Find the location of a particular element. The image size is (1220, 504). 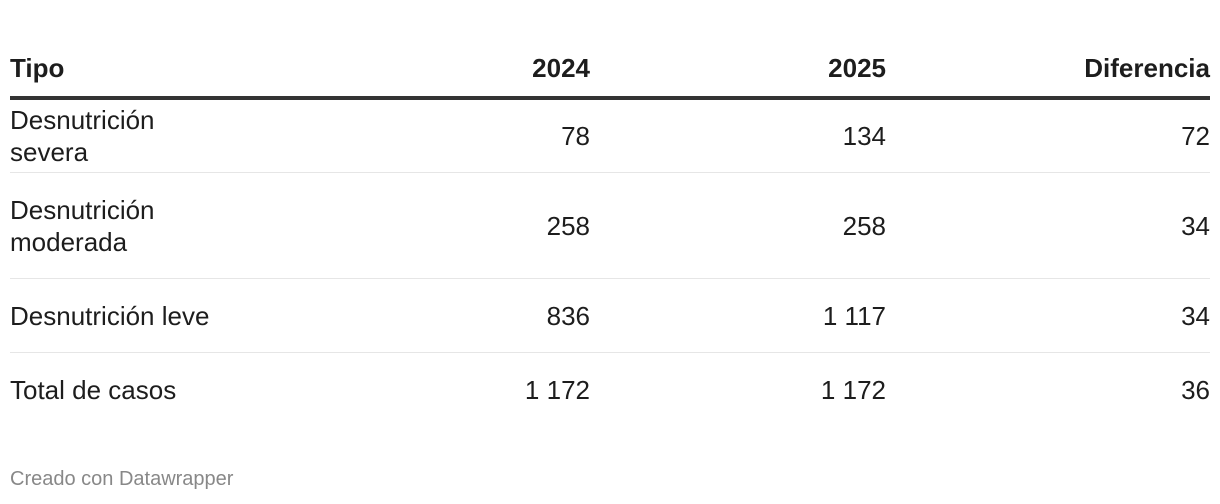

label-cell: Desnutrición leve is located at coordinates (110, 315).